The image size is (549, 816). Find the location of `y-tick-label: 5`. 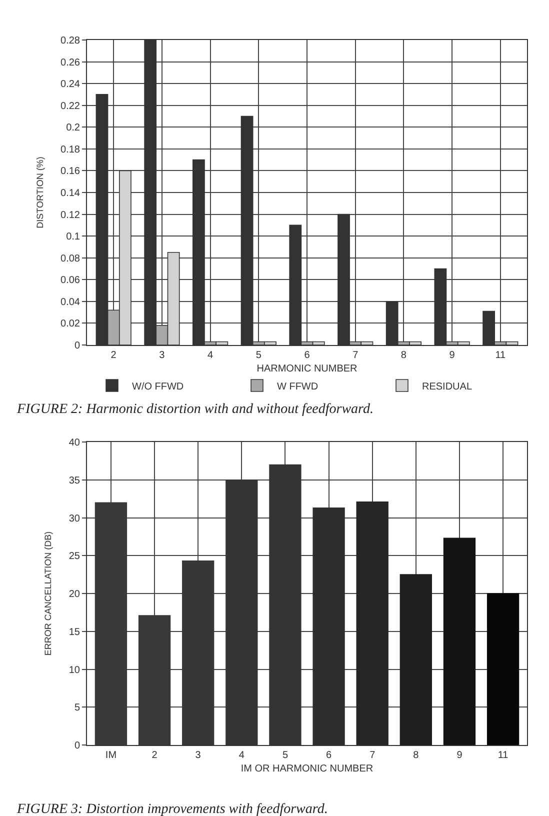

y-tick-label: 5 is located at coordinates (77, 708).